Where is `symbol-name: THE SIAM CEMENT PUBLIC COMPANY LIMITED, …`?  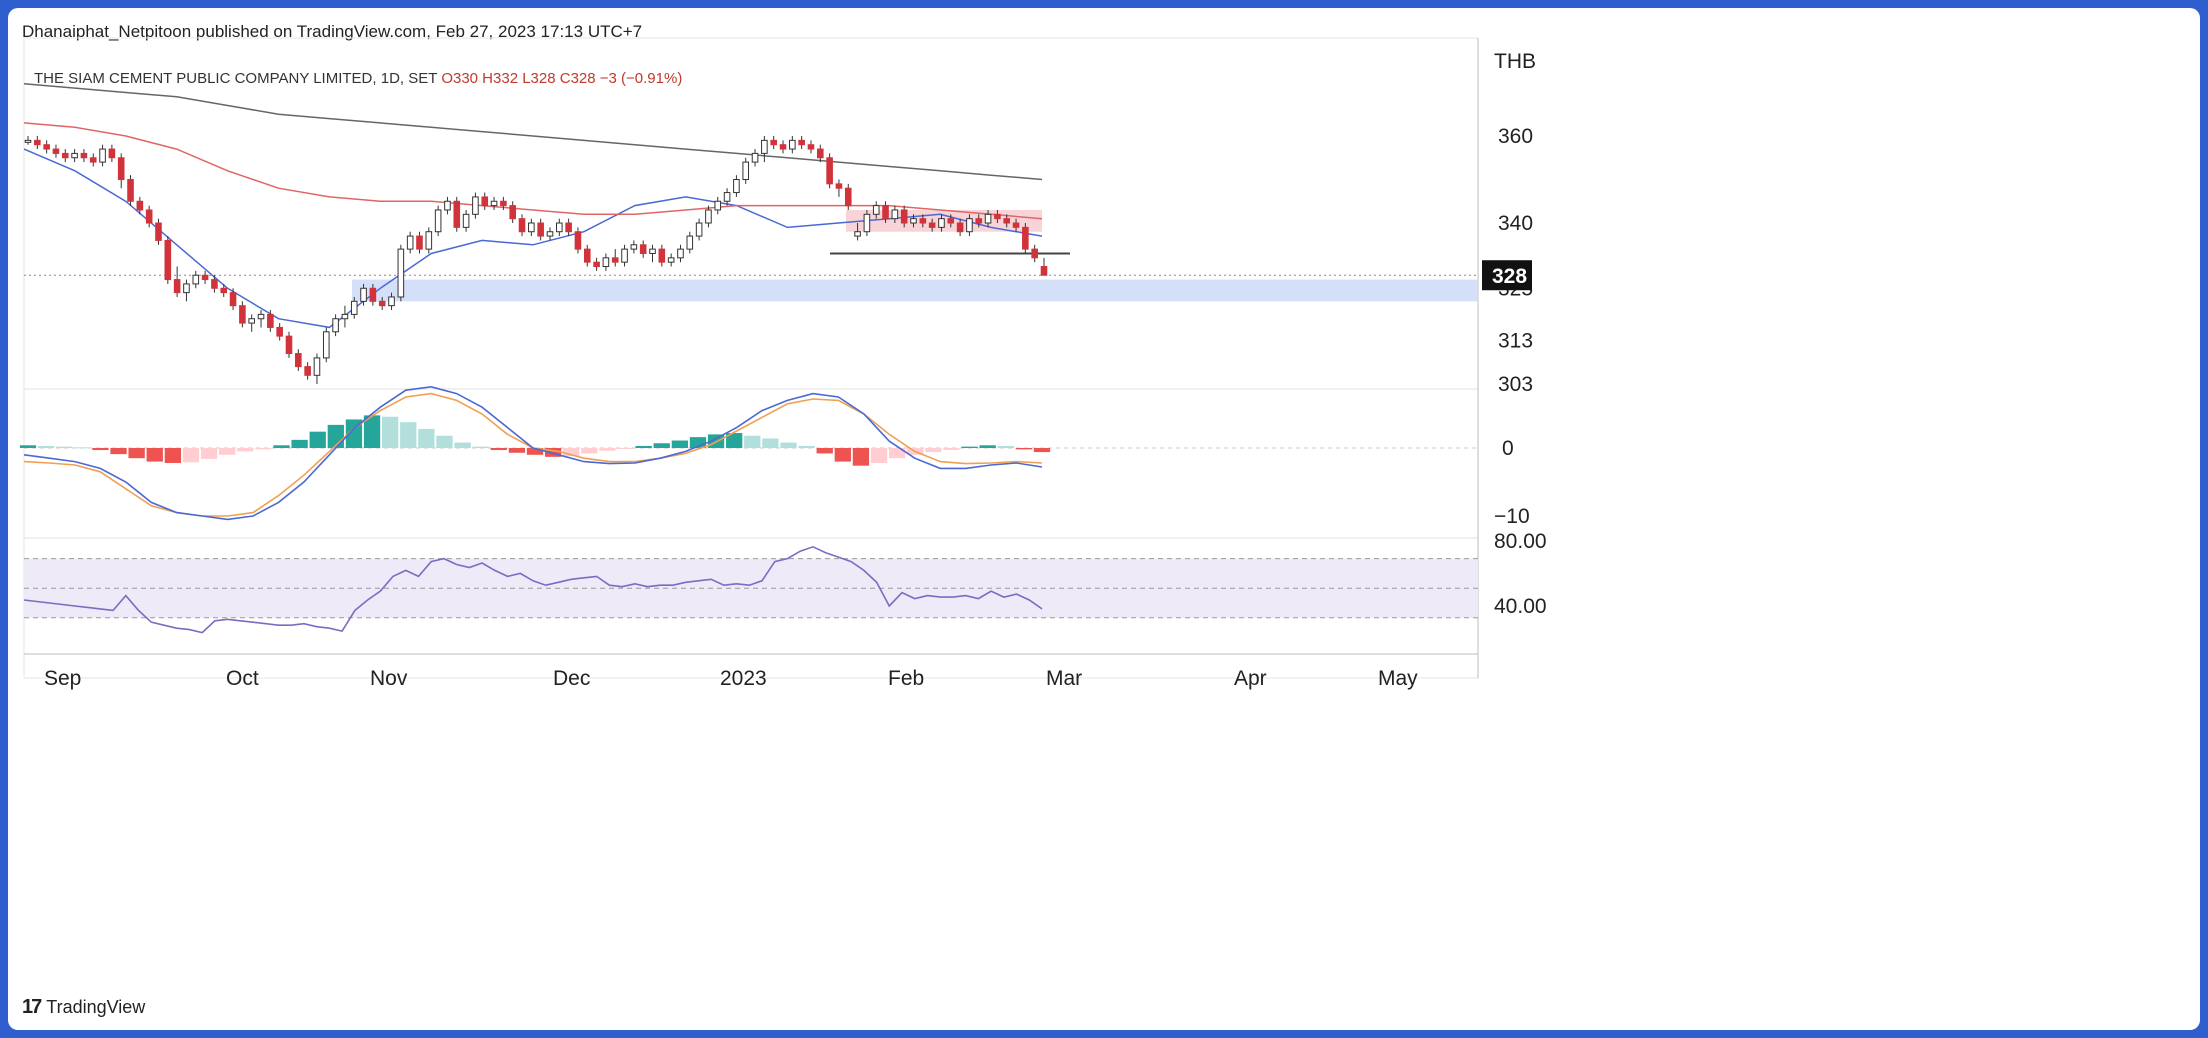
symbol-name: THE SIAM CEMENT PUBLIC COMPANY LIMITED, … is located at coordinates (236, 78).